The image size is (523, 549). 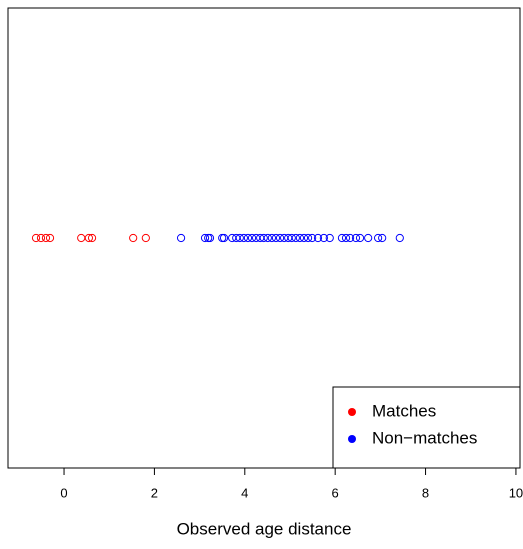 What do you see at coordinates (335, 492) in the screenshot?
I see `x-tick-label: 6` at bounding box center [335, 492].